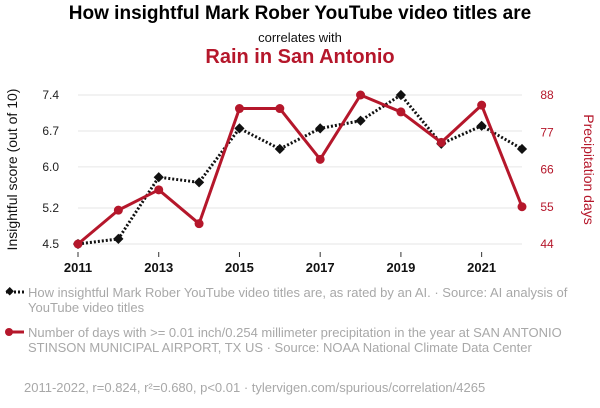 The width and height of the screenshot is (600, 408). What do you see at coordinates (547, 170) in the screenshot?
I see `y-right-tick-label: 66` at bounding box center [547, 170].